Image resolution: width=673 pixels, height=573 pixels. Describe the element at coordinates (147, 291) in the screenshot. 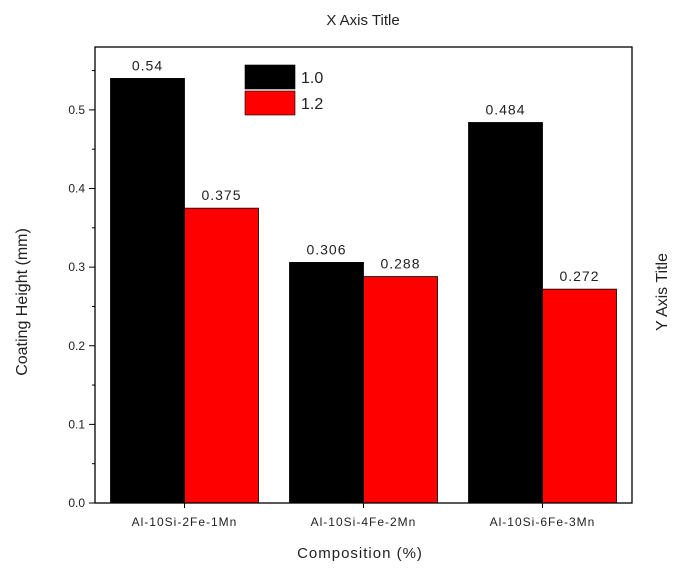

I see `bar-series1-cat1` at that location.